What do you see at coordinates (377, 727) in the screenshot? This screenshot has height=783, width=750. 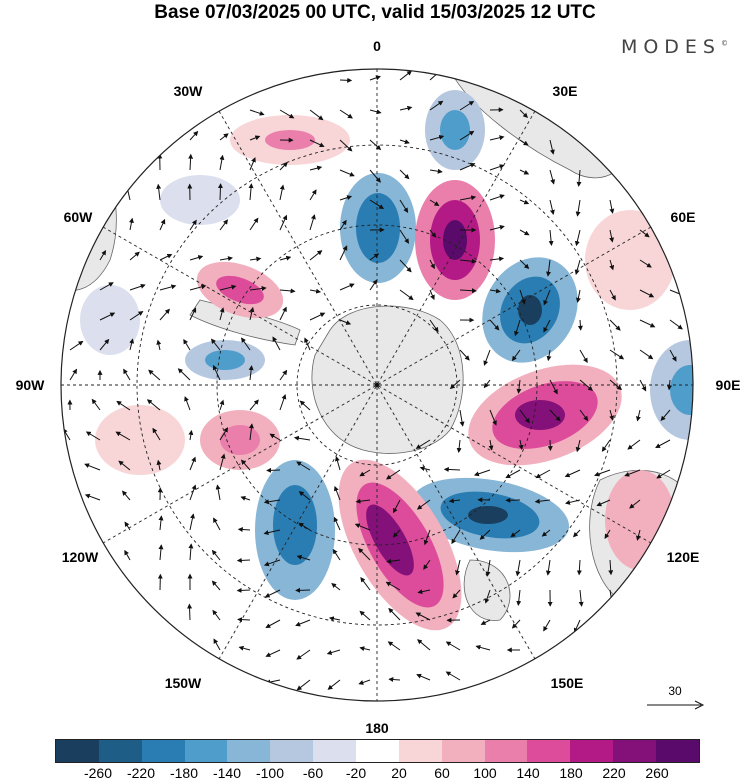 I see `label-180: 180` at bounding box center [377, 727].